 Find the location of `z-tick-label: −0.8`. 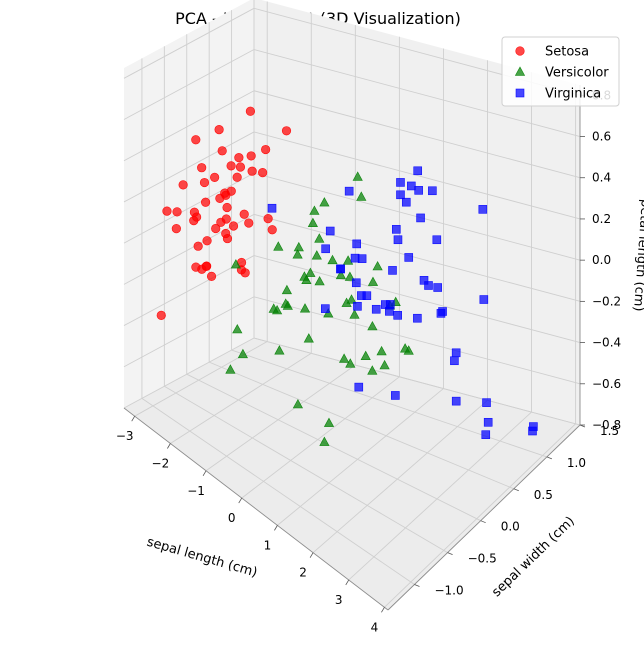

z-tick-label: −0.8 is located at coordinates (606, 425).